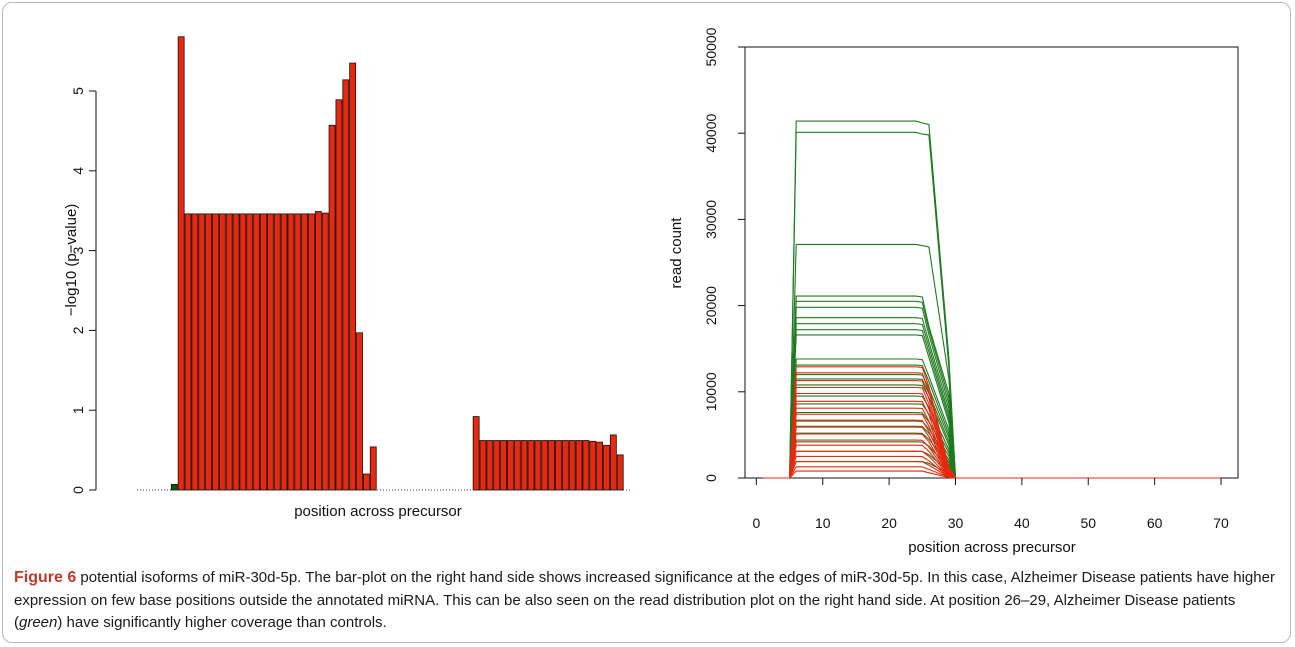  What do you see at coordinates (78, 91) in the screenshot?
I see `y-tick-label-left: 5` at bounding box center [78, 91].